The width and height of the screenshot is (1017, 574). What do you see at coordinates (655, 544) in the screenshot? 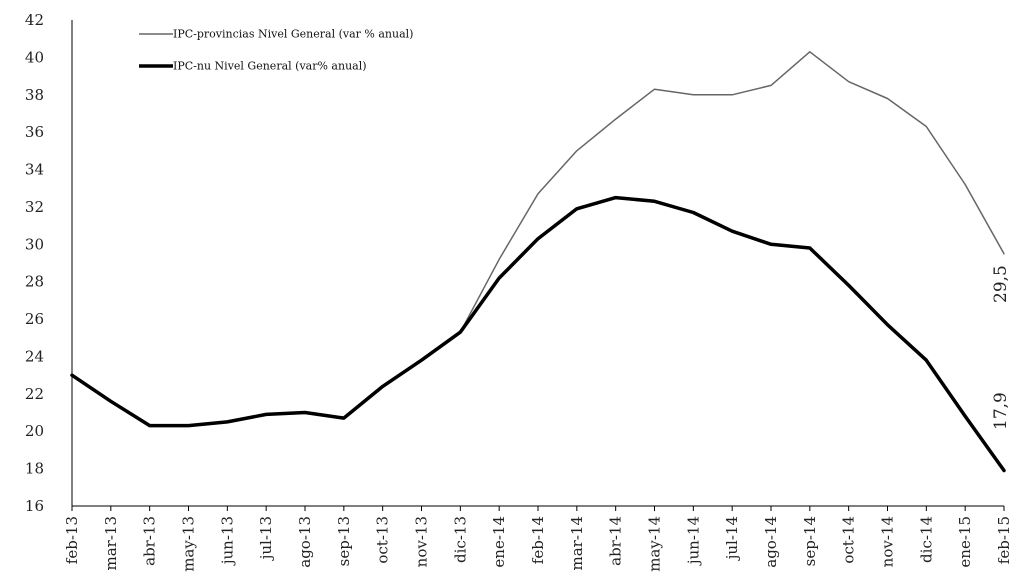
I see `x-tick-label: may-14` at bounding box center [655, 544].